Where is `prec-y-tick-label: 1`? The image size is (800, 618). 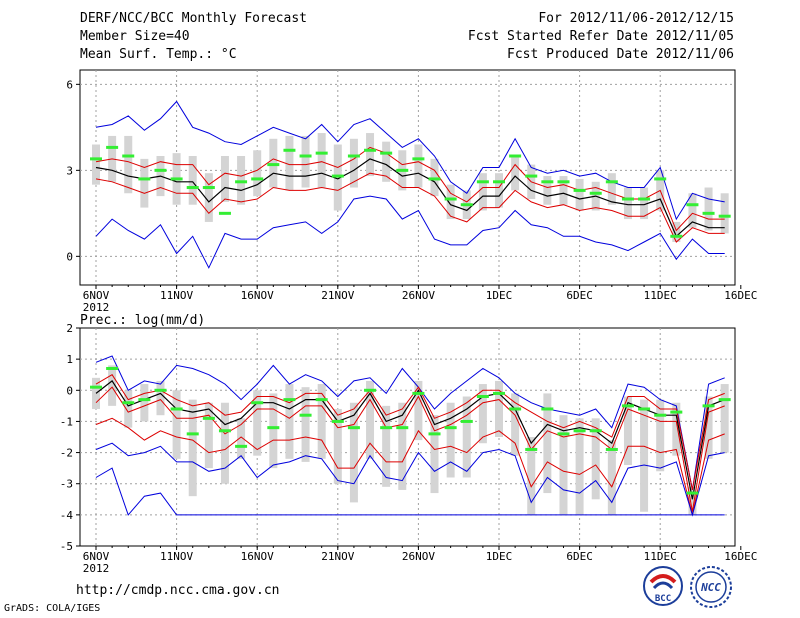
prec-y-tick-label: 1 is located at coordinates (69, 359).